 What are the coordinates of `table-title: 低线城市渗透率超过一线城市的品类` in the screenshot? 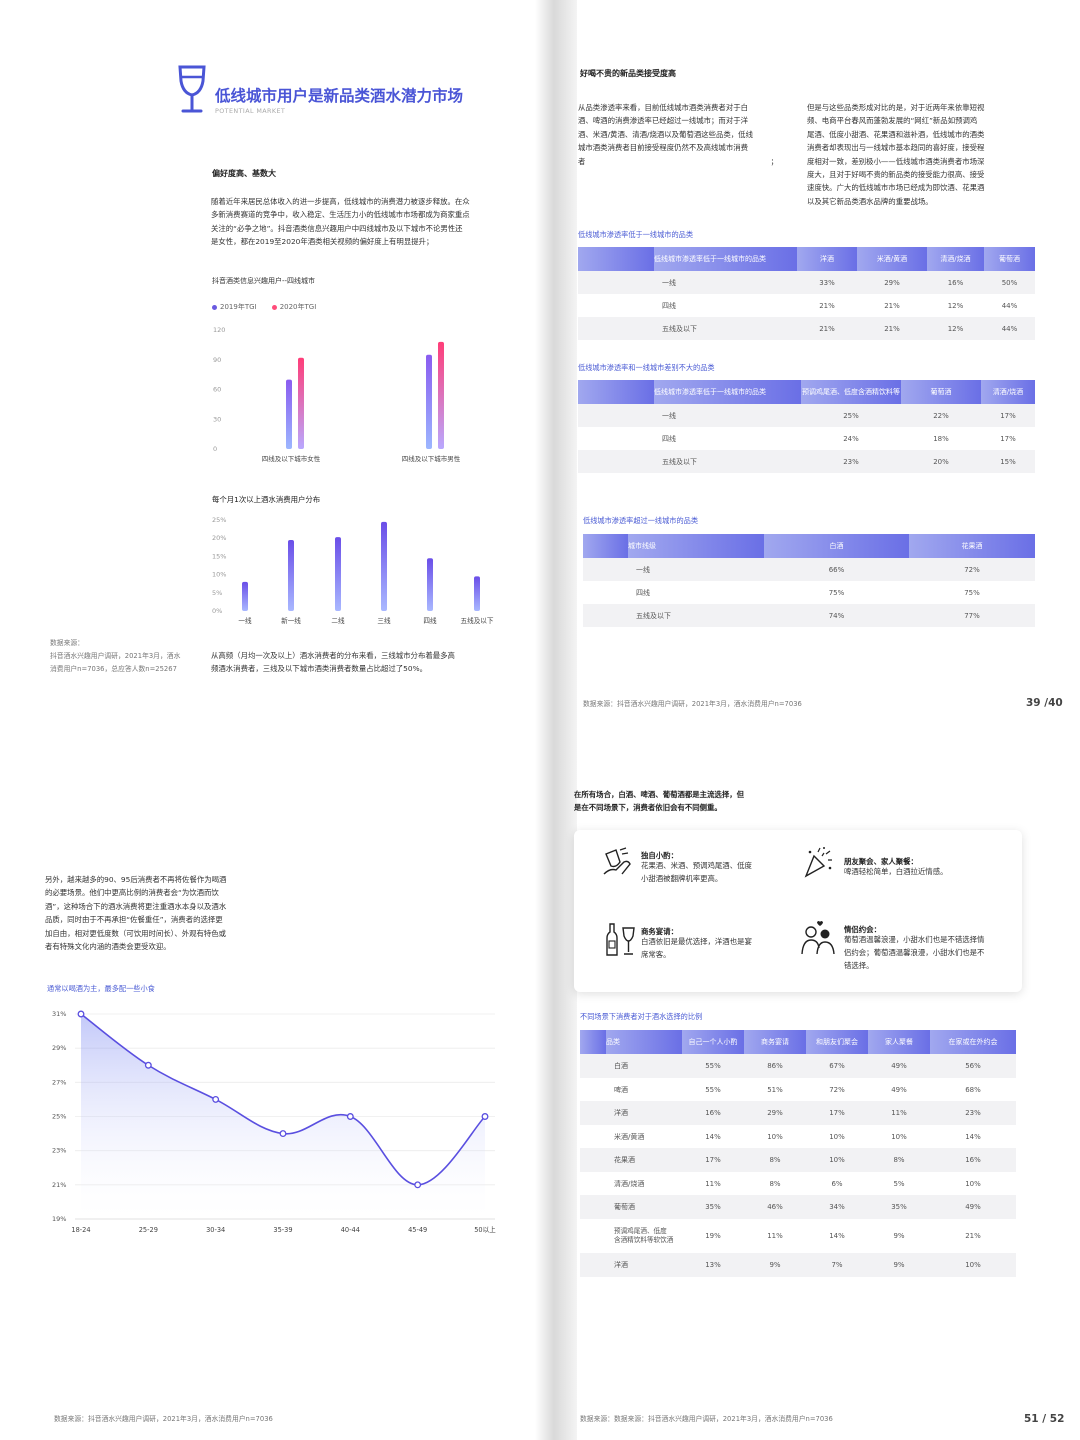 It's located at (641, 520).